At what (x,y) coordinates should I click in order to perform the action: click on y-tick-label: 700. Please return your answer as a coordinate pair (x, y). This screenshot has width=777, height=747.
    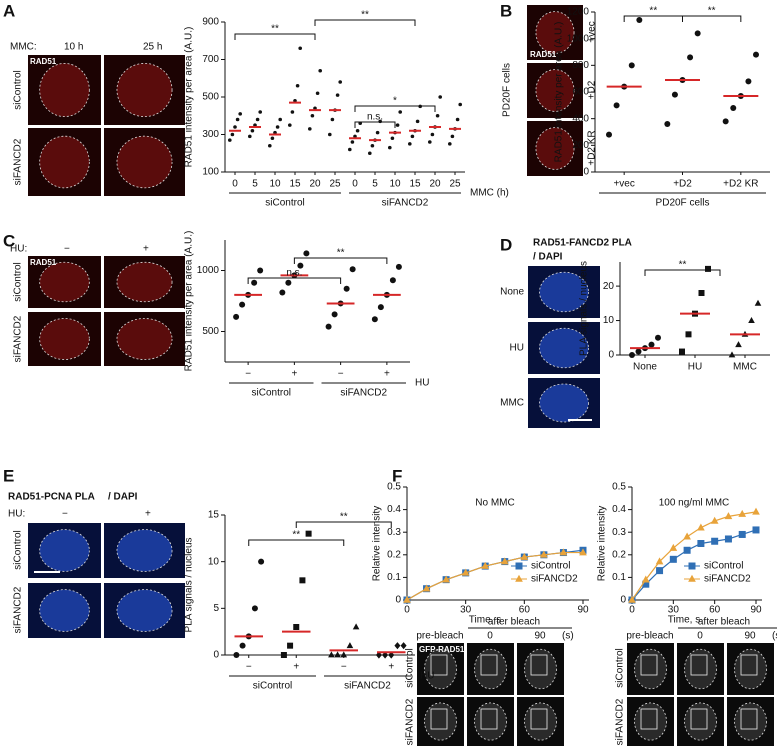
    Looking at the image, I should click on (210, 59).